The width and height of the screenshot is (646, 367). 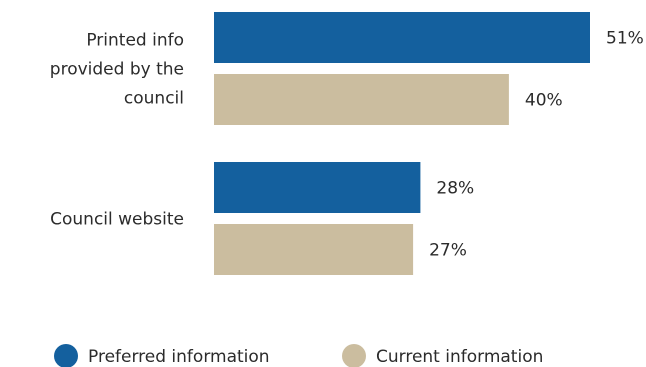 I want to click on data-label: 40%, so click(x=544, y=101).